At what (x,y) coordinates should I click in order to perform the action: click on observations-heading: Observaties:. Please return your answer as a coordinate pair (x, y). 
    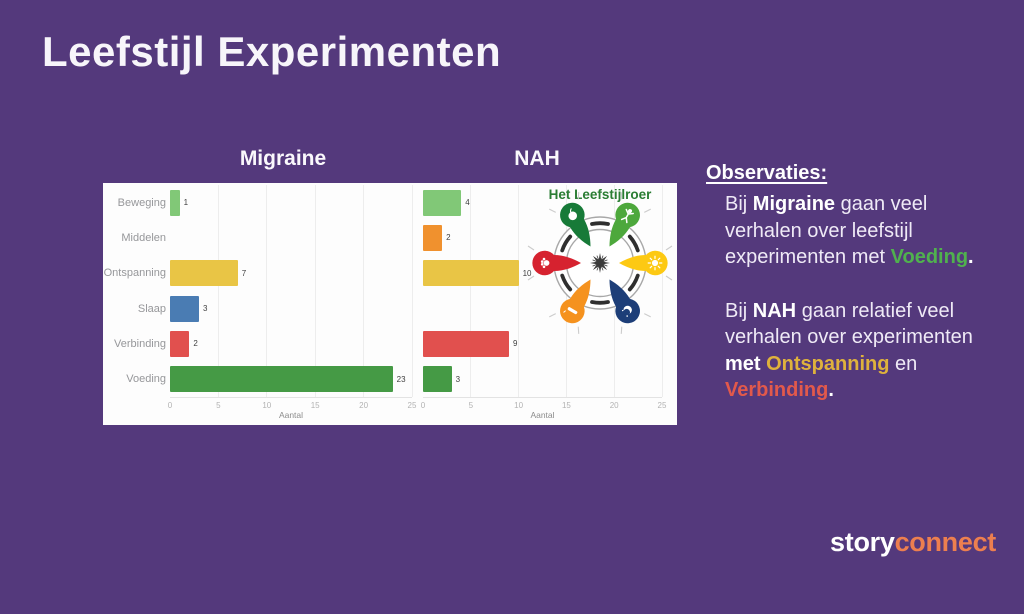
    Looking at the image, I should click on (767, 173).